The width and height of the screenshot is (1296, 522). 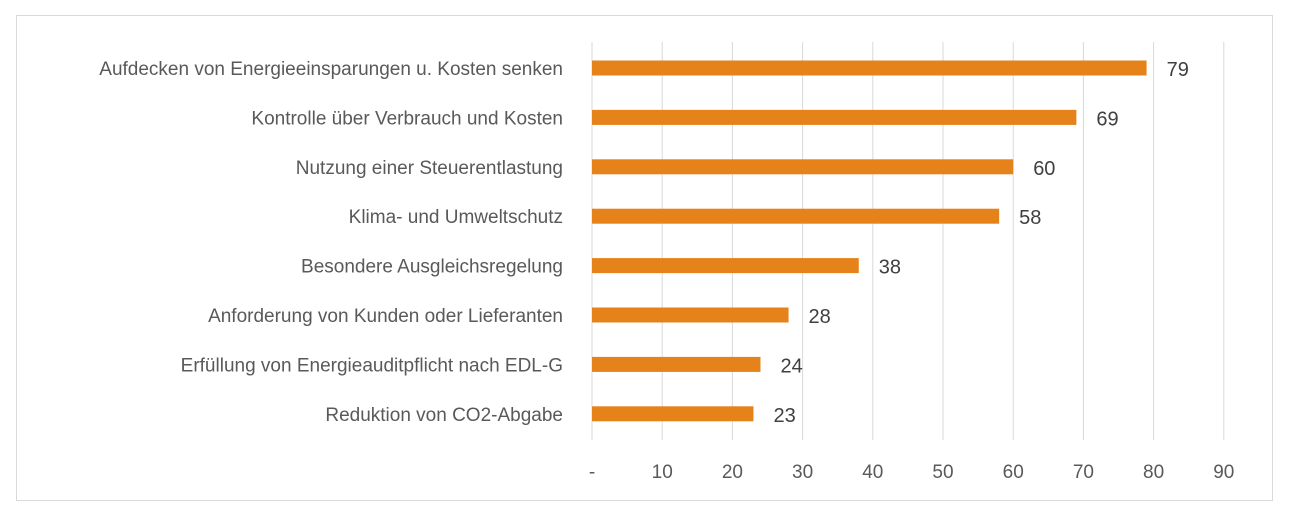 What do you see at coordinates (802, 472) in the screenshot?
I see `x-tick-label: 30` at bounding box center [802, 472].